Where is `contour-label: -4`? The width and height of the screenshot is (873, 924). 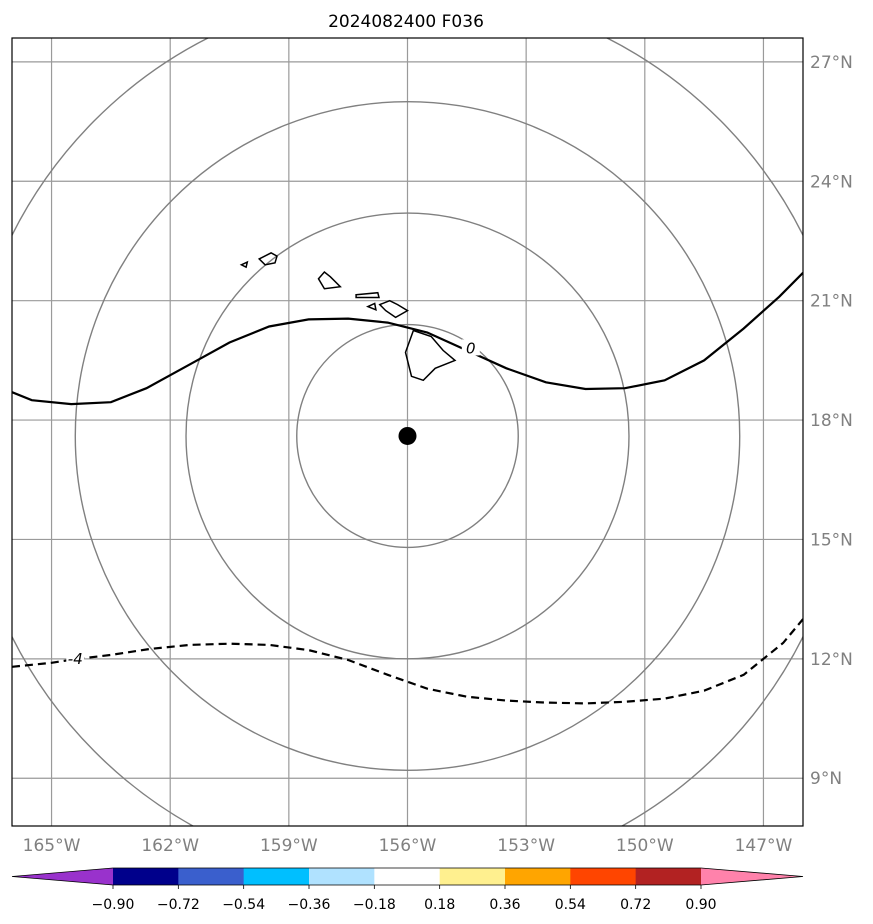
contour-label: -4 is located at coordinates (75, 659).